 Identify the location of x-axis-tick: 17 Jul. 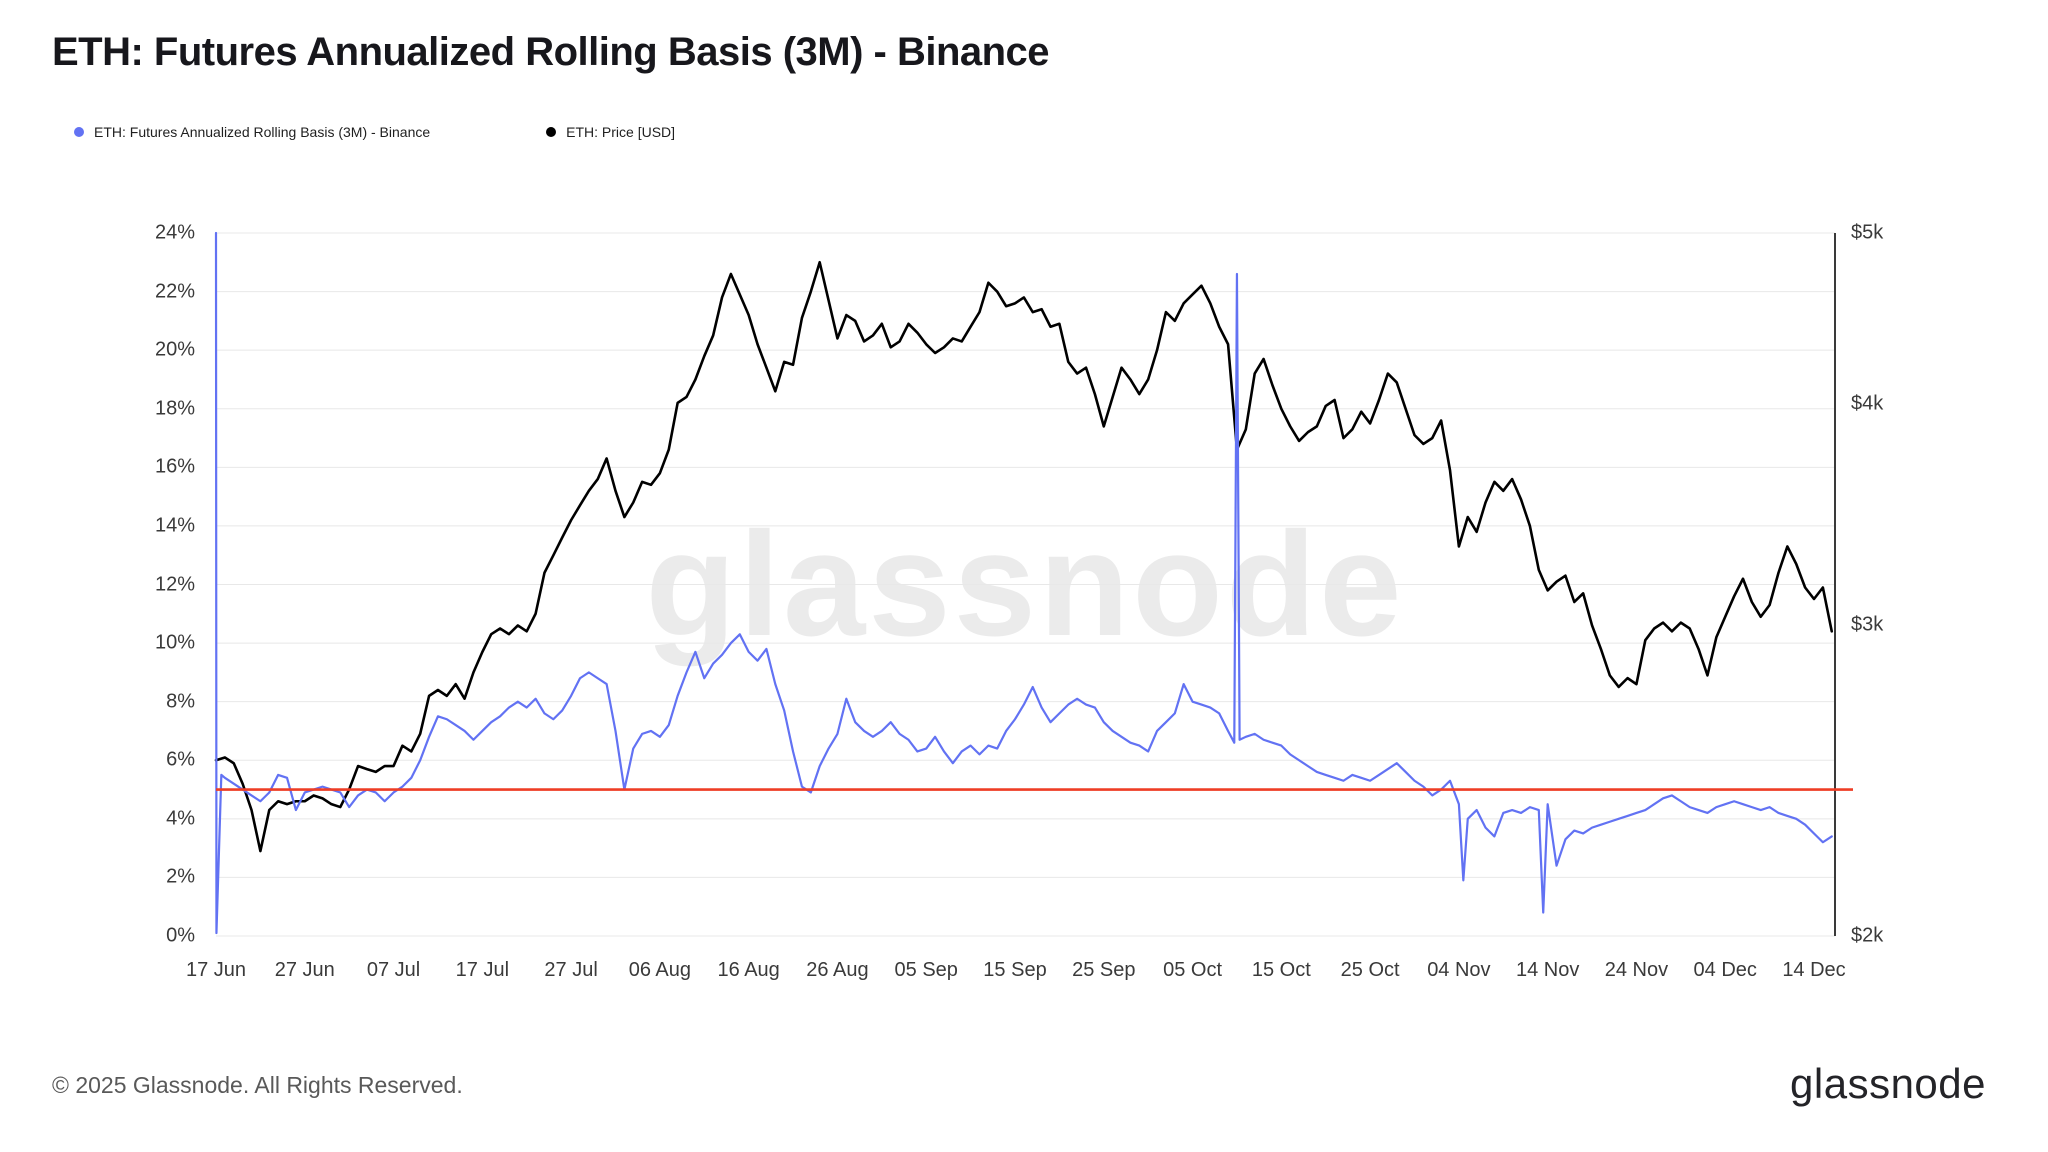
(482, 970).